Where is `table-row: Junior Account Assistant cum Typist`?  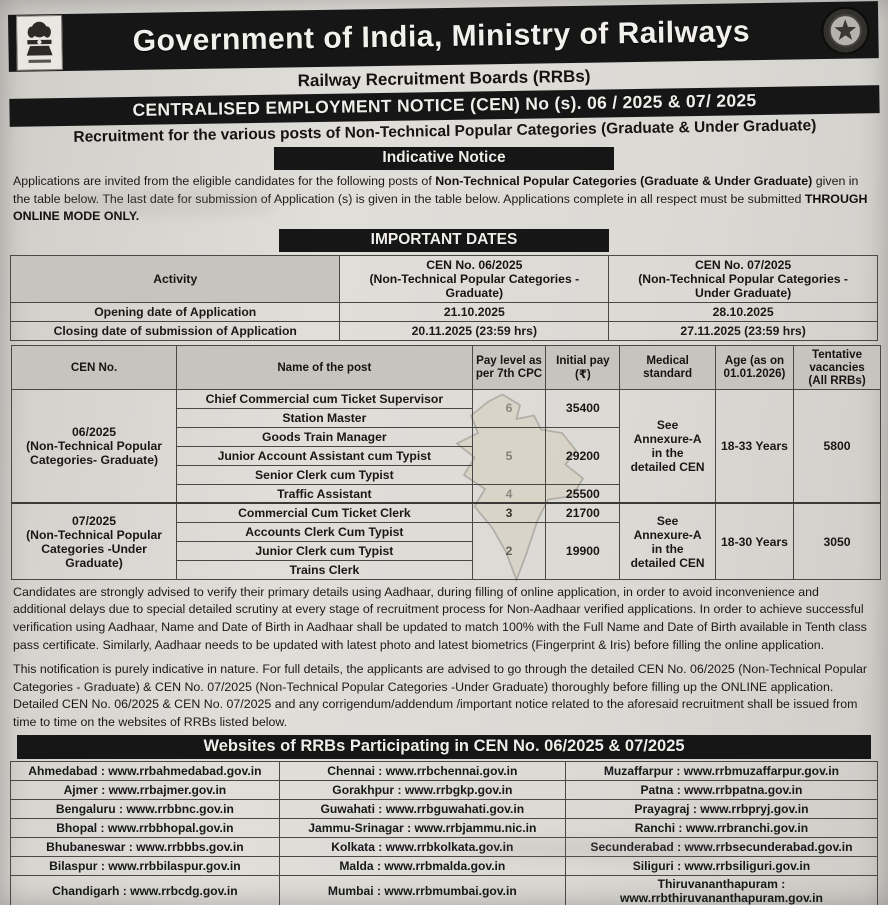
table-row: Junior Account Assistant cum Typist is located at coordinates (446, 455).